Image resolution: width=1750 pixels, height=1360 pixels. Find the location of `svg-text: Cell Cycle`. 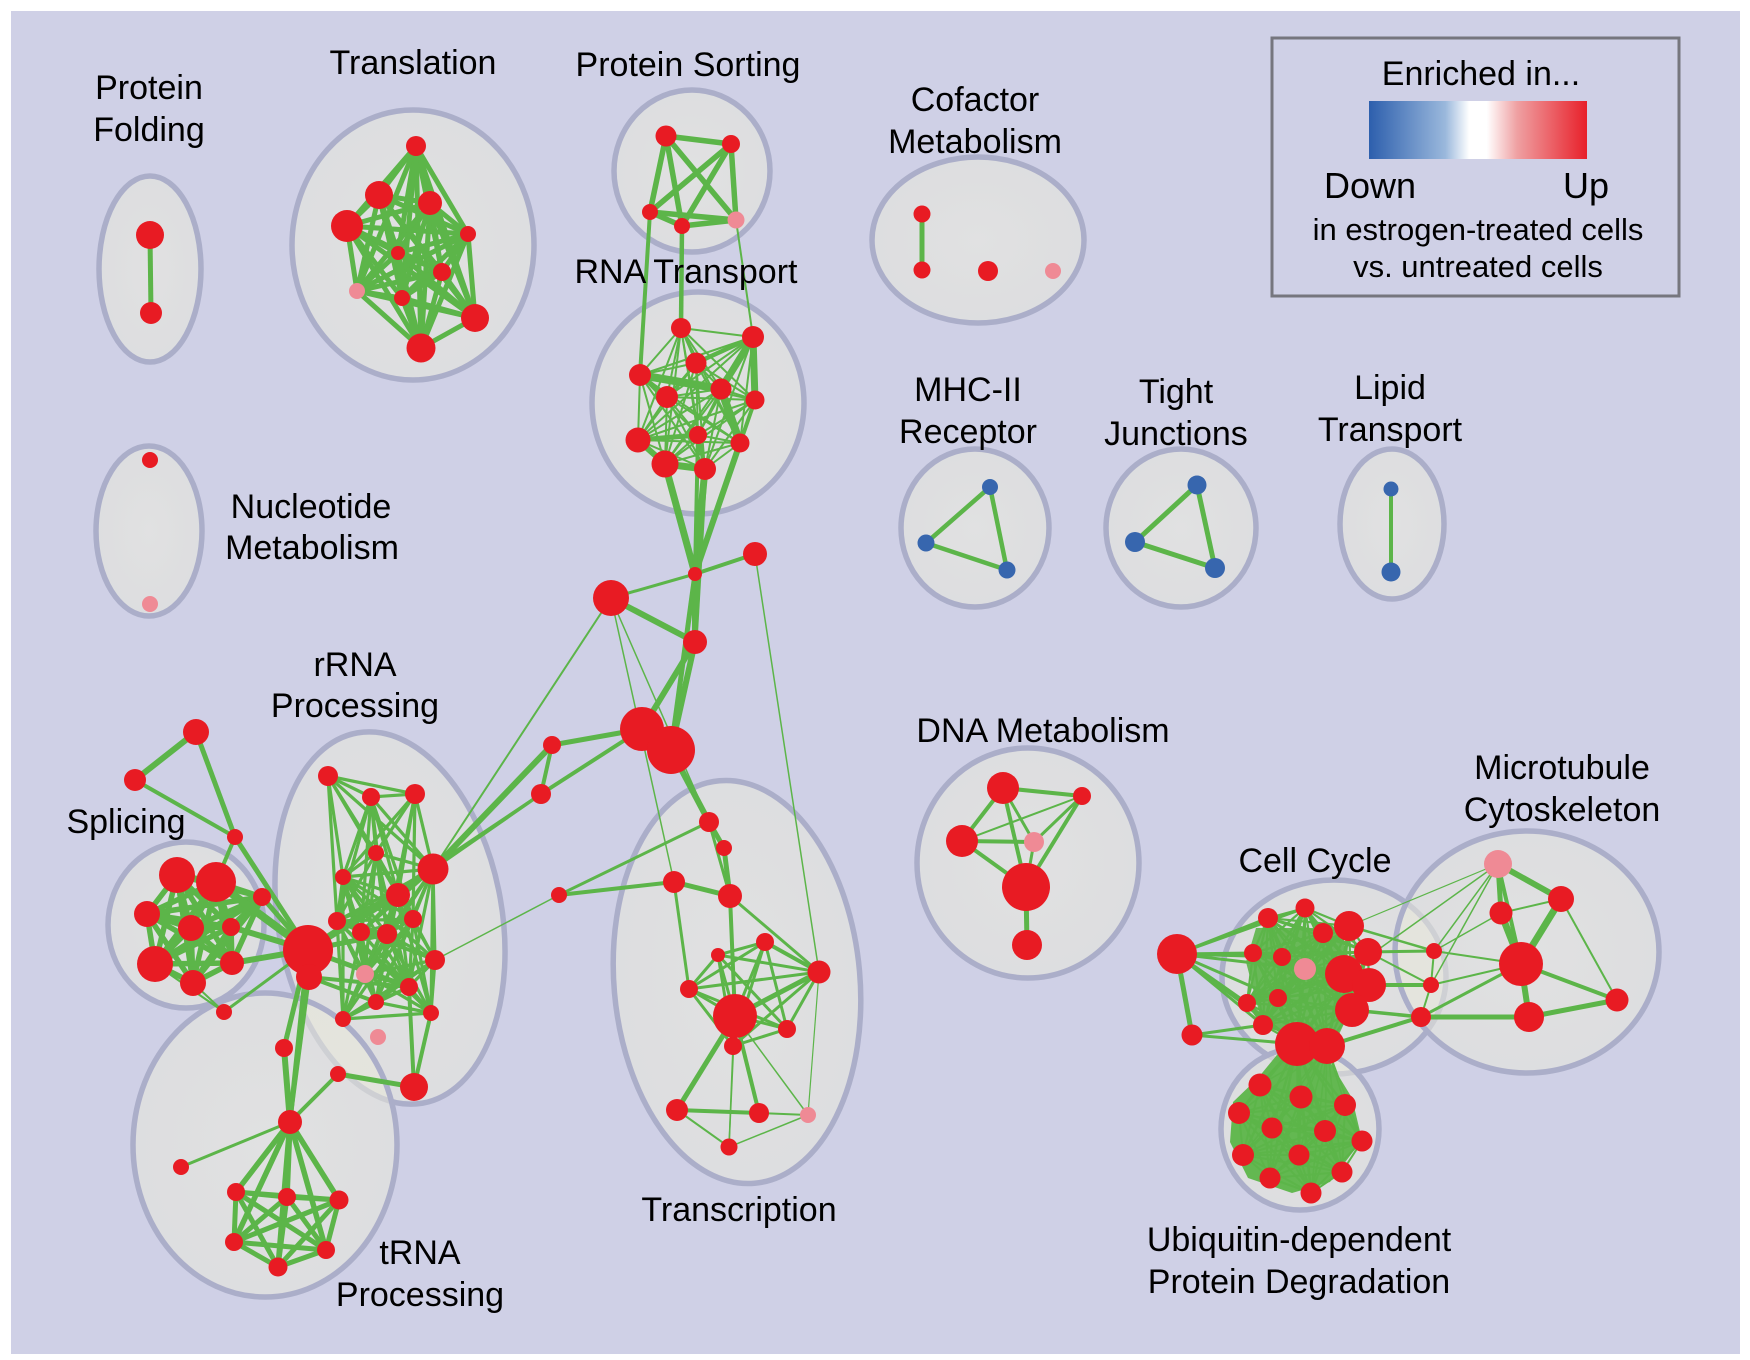

svg-text: Cell Cycle is located at coordinates (1314, 861).